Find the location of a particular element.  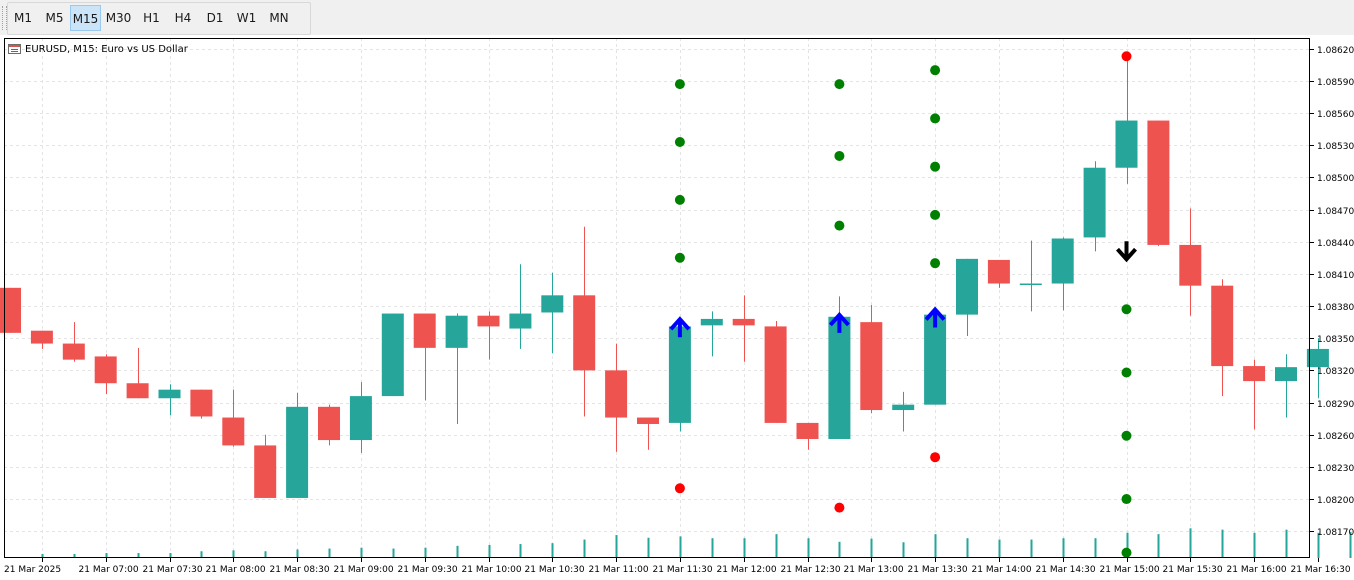

x-tick-label: 21 Mar 12:00 is located at coordinates (747, 570).